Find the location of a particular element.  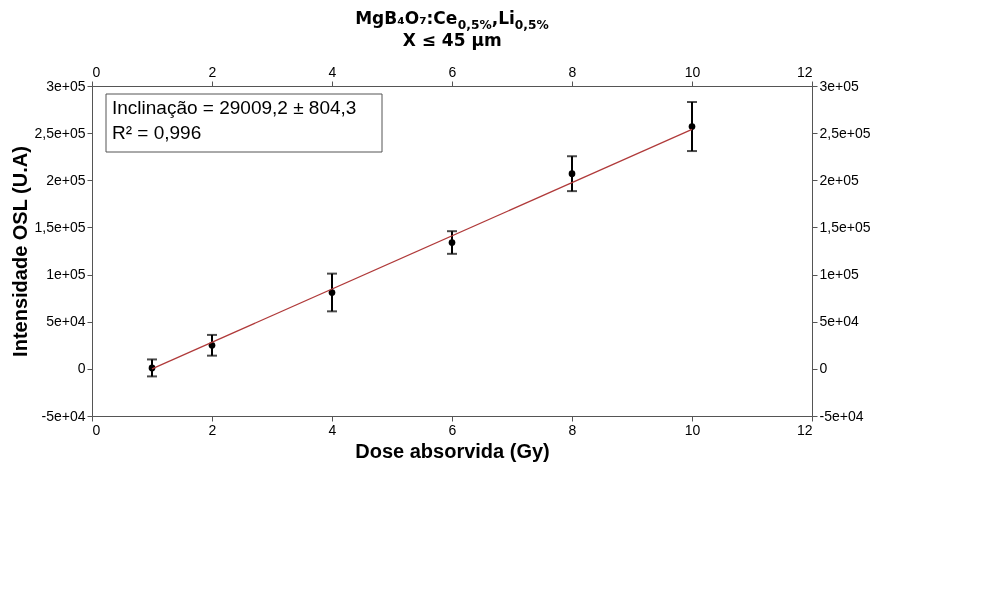

x-tick-label: 0 is located at coordinates (96, 429).